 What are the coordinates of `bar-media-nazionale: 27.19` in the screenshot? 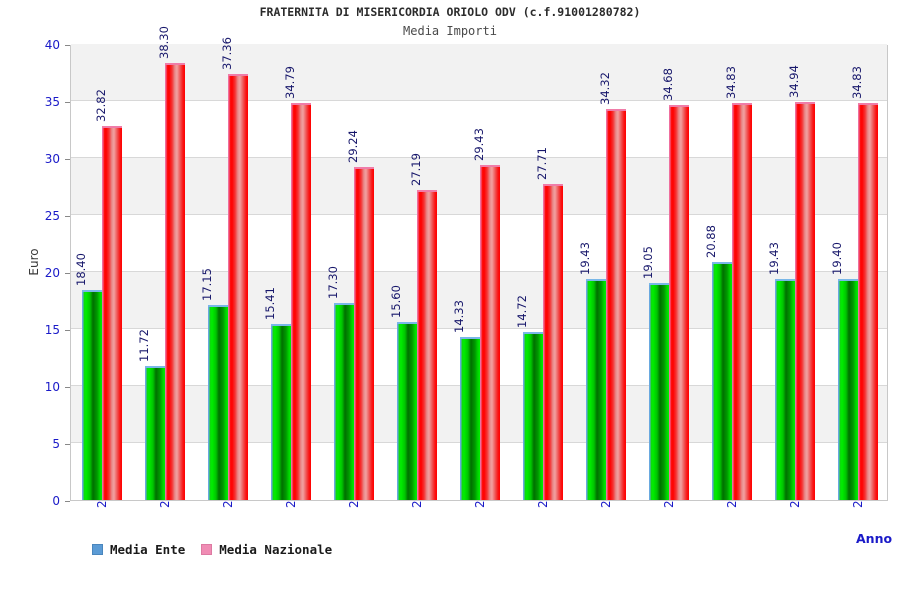 It's located at (423, 326).